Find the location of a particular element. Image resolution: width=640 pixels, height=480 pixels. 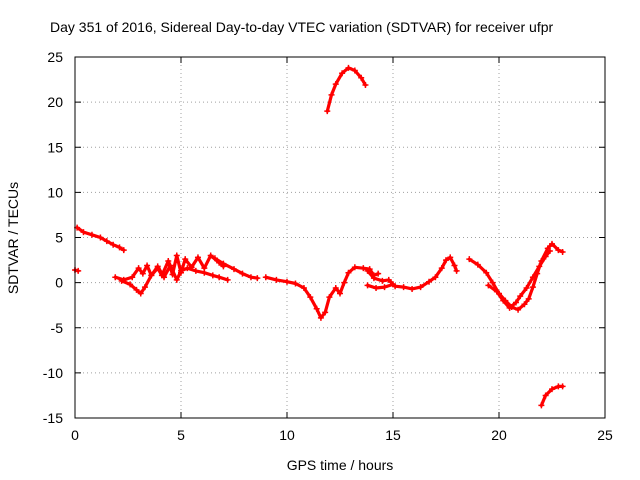

series-arc-i is located at coordinates (380, 286).